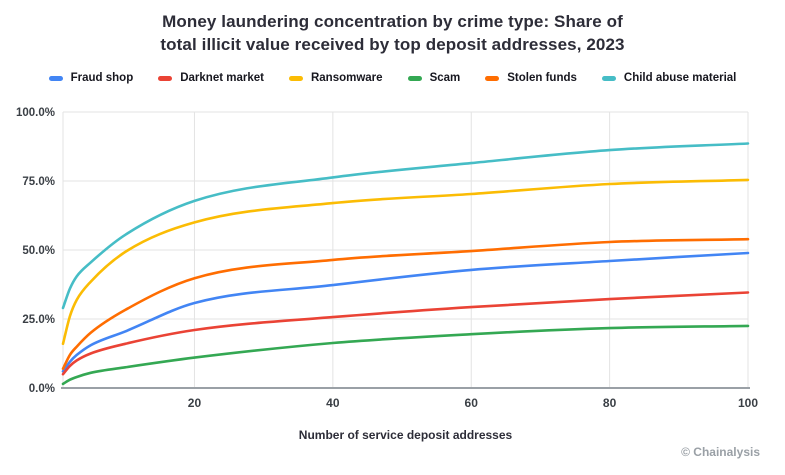 The width and height of the screenshot is (785, 475). I want to click on x-tick-label: 100, so click(748, 403).